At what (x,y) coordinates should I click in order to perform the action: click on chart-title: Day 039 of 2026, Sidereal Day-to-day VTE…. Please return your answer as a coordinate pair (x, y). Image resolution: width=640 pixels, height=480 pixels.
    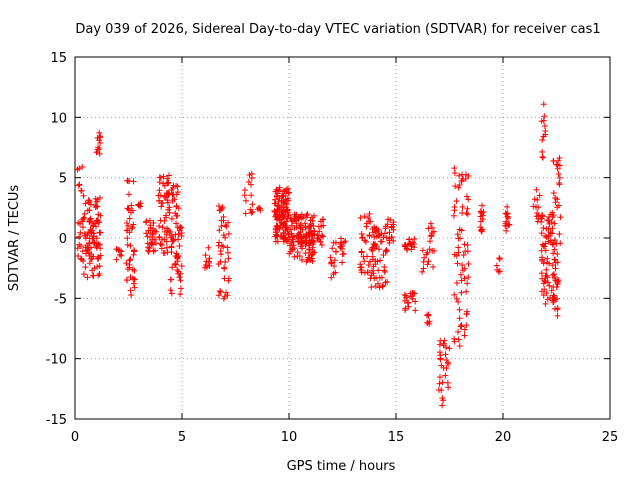
    Looking at the image, I should click on (337, 29).